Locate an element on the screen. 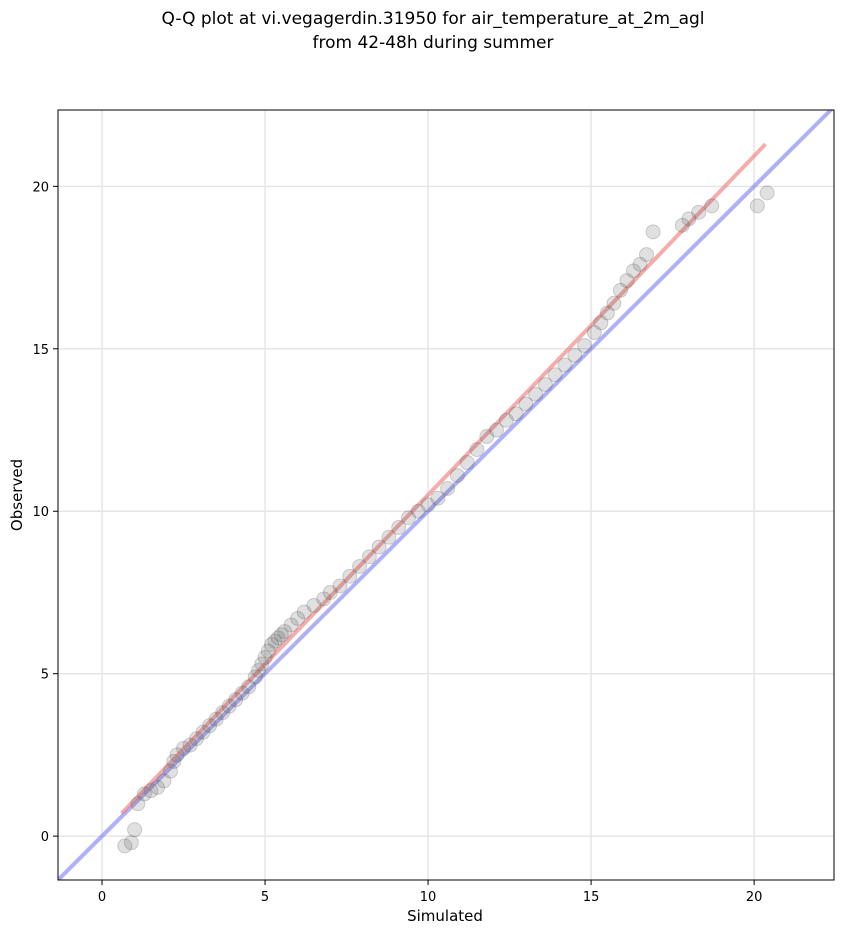 This screenshot has width=843, height=934. x-axis-ticks: 0 5 10 15 20 is located at coordinates (430, 892).